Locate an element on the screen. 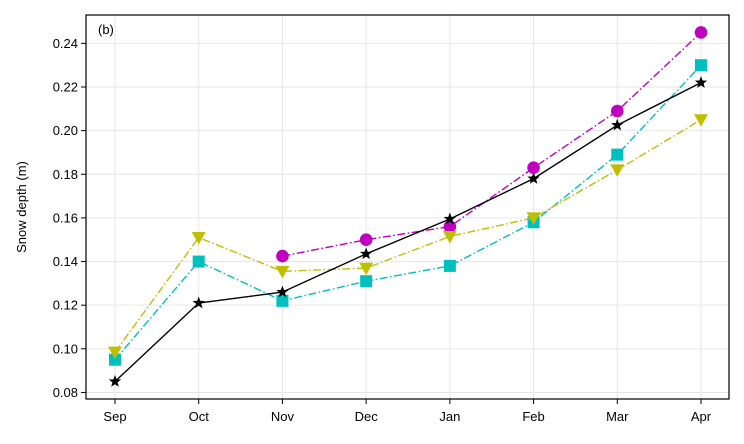 This screenshot has height=444, width=744. panel-label: (b) is located at coordinates (106, 29).